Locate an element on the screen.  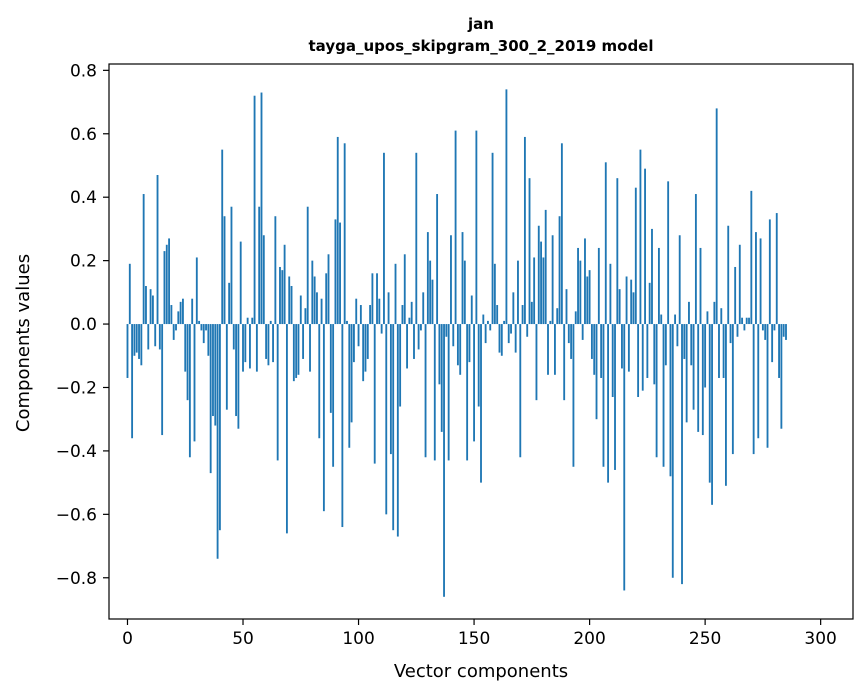
y-tick-label-2: −0.4 is located at coordinates (76, 452).